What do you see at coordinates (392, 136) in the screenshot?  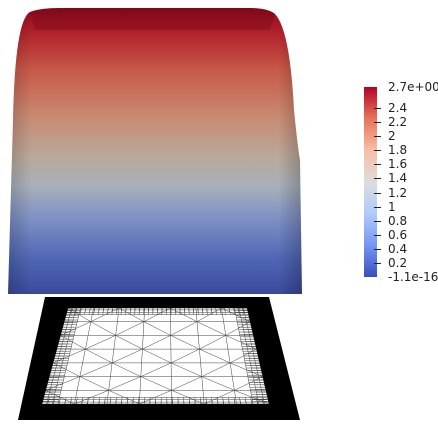 I see `colorbar-tick-label: 2` at bounding box center [392, 136].